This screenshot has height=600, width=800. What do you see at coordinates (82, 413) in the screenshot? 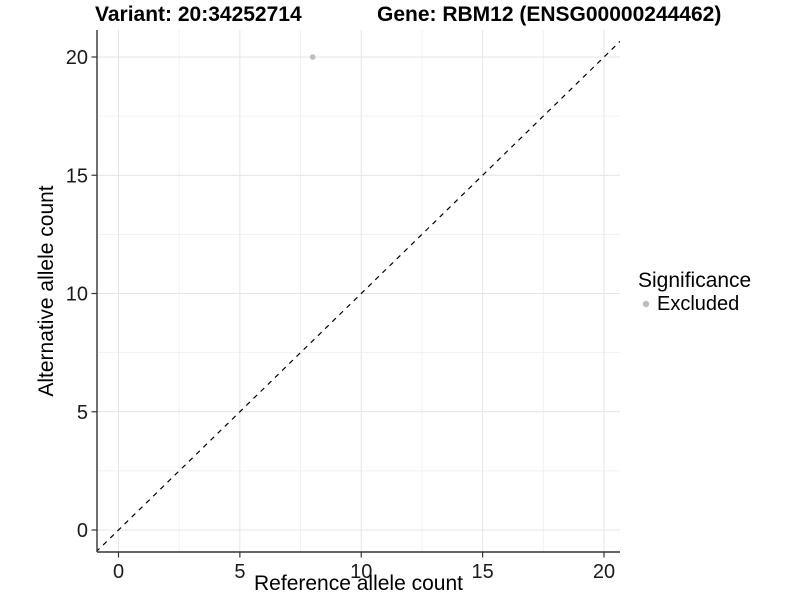
I see `y-axis-tick-label: 5` at bounding box center [82, 413].